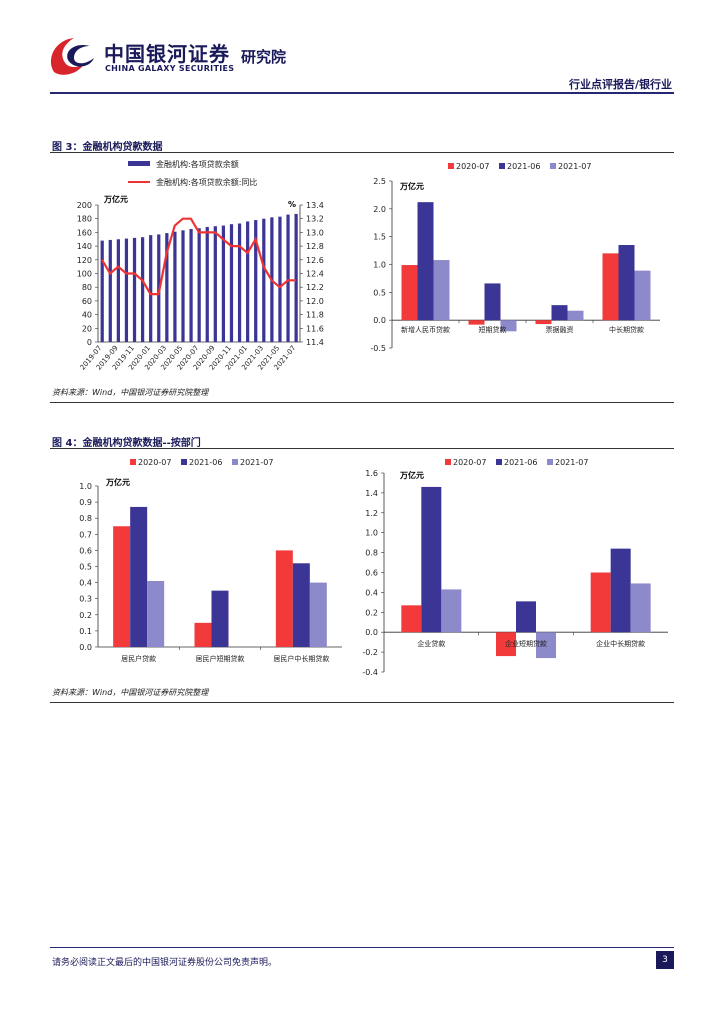  What do you see at coordinates (626, 329) in the screenshot?
I see `x-category-label: 中长期贷款` at bounding box center [626, 329].